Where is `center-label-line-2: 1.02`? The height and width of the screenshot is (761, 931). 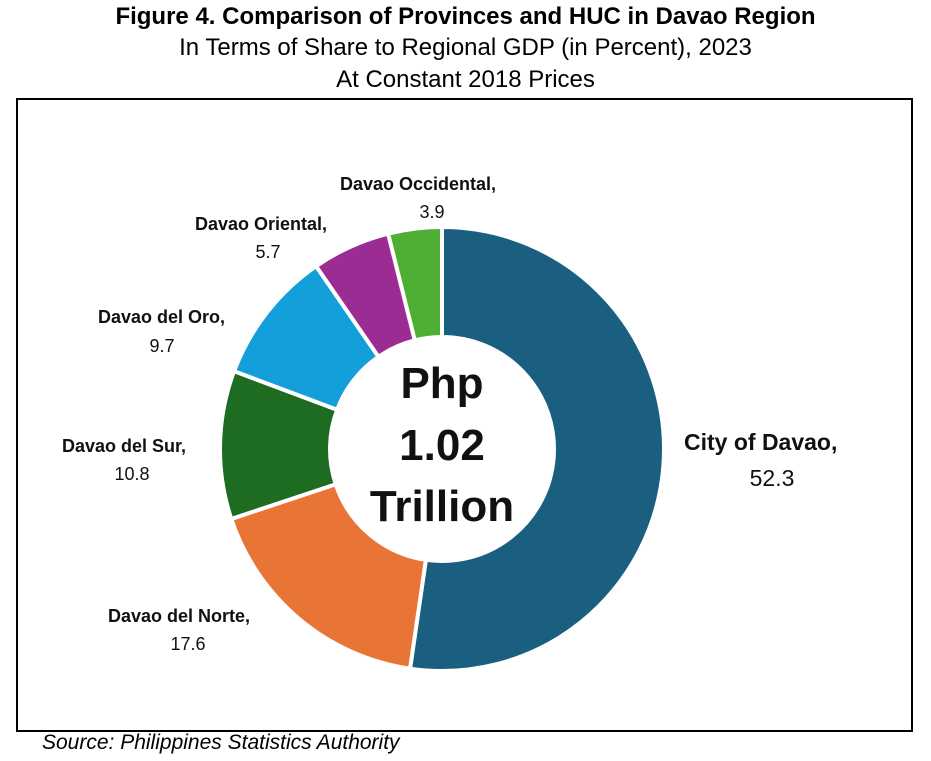
center-label-line-2: 1.02 is located at coordinates (442, 445).